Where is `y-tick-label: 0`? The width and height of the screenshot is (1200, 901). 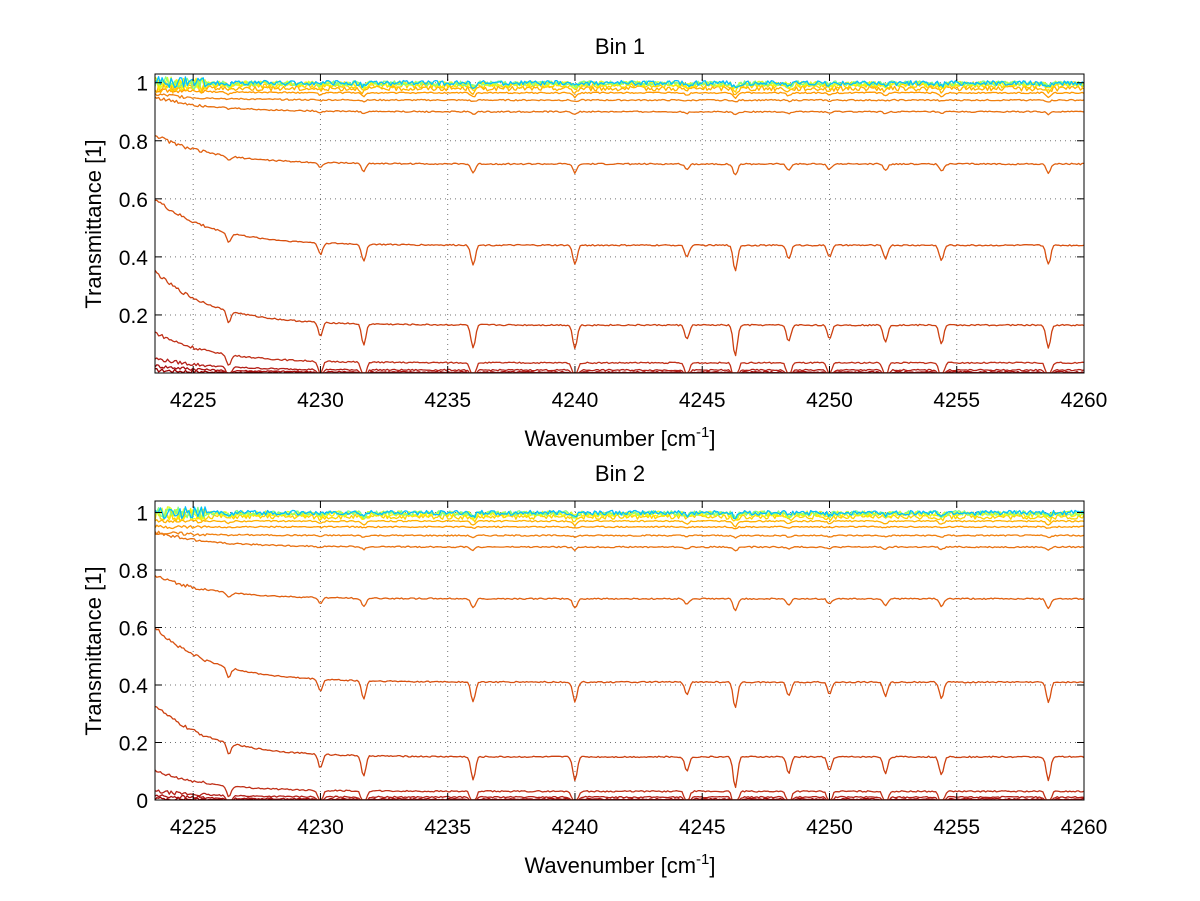 y-tick-label: 0 is located at coordinates (142, 801).